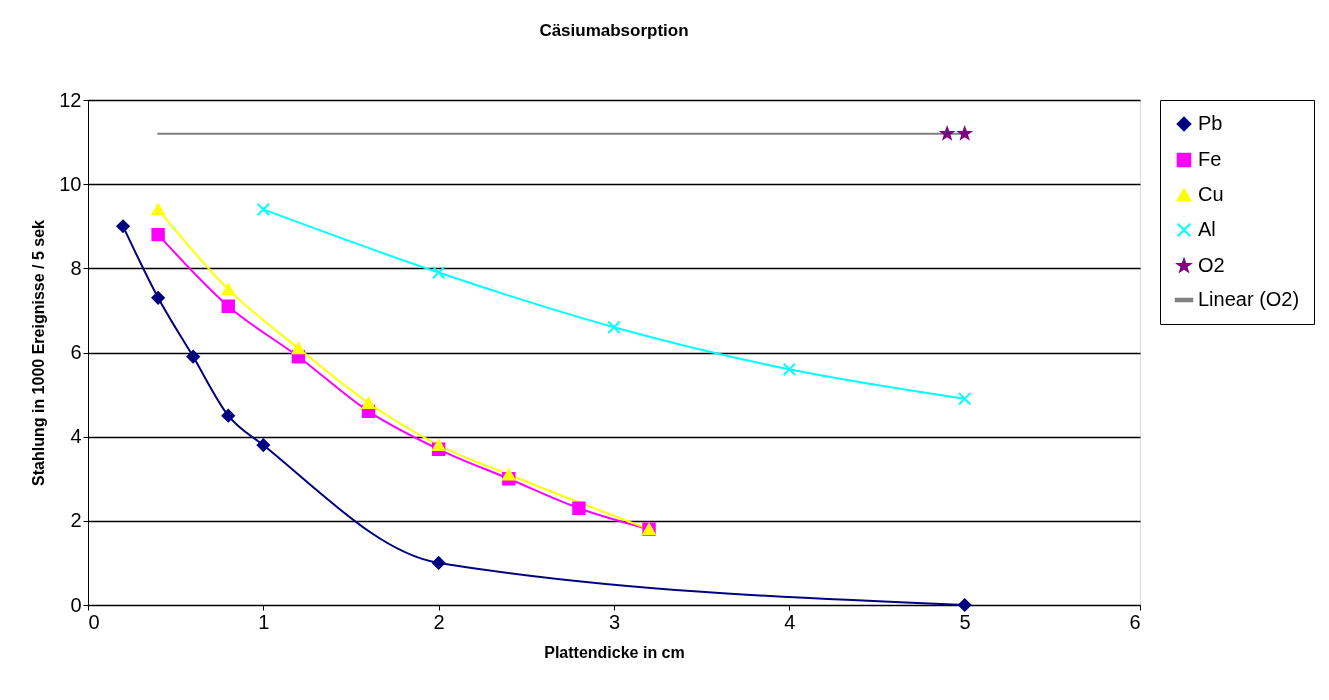  Describe the element at coordinates (1249, 299) in the screenshot. I see `legend-label: Linear (O2)` at that location.